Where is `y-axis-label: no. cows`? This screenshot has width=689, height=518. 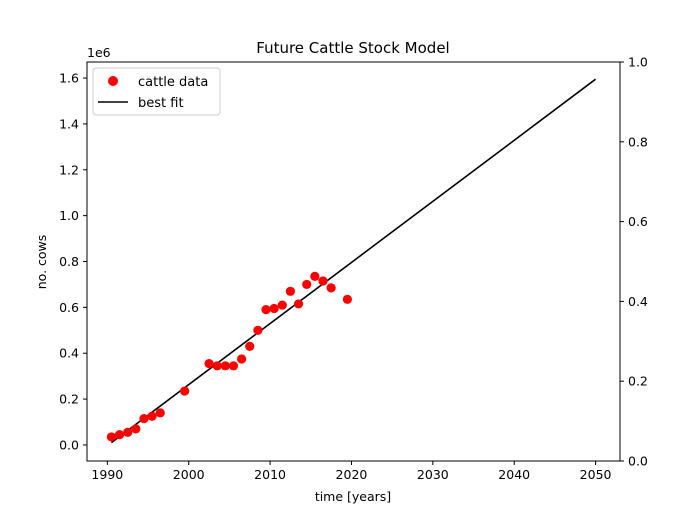 y-axis-label: no. cows is located at coordinates (41, 262).